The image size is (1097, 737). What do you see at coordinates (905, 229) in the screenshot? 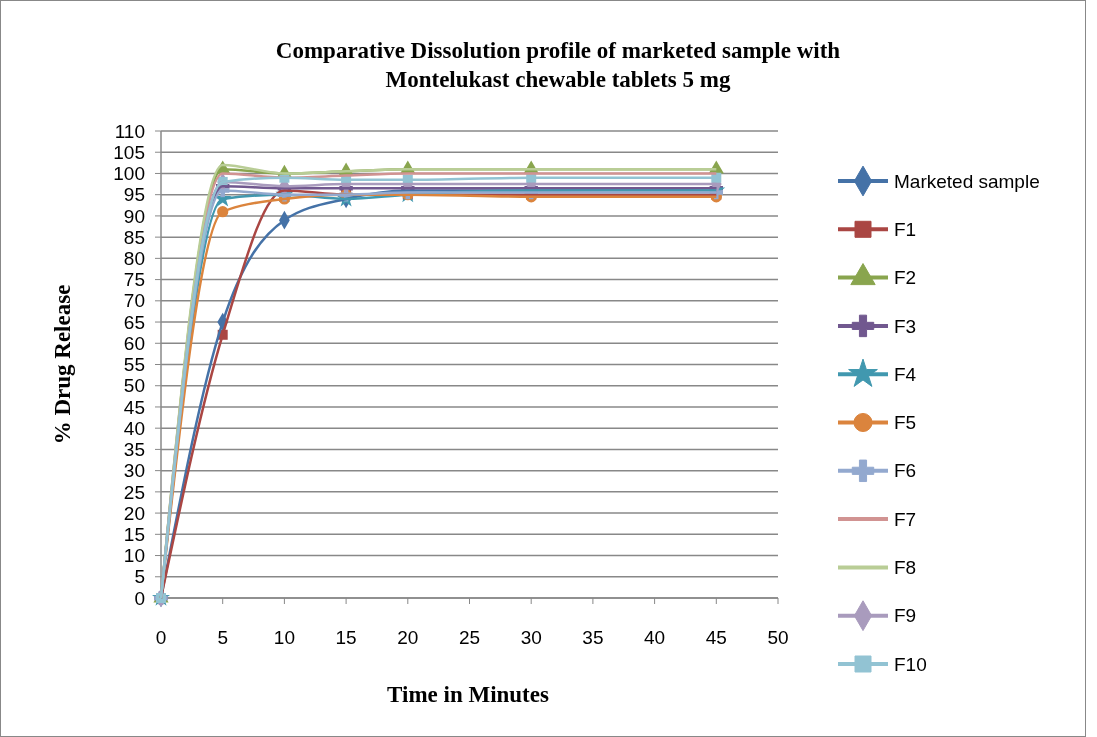
I see `legend-label: F1` at bounding box center [905, 229].